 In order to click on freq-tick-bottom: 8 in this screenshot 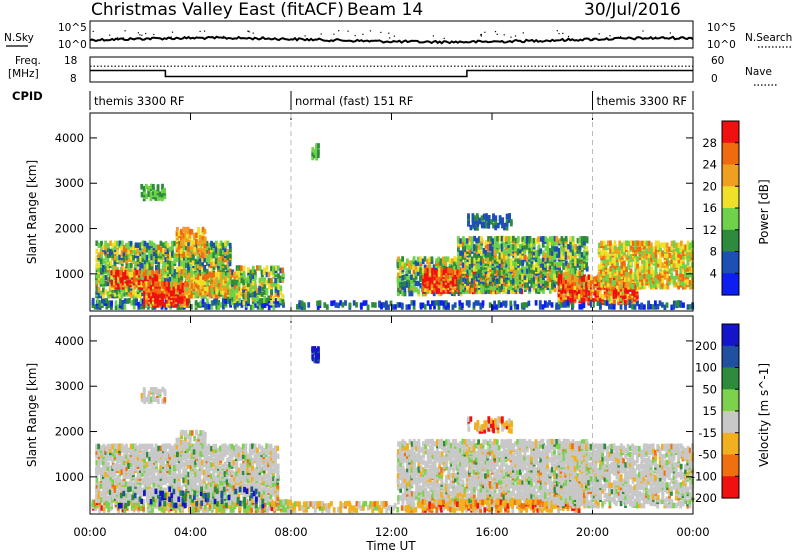, I will do `click(73, 79)`.